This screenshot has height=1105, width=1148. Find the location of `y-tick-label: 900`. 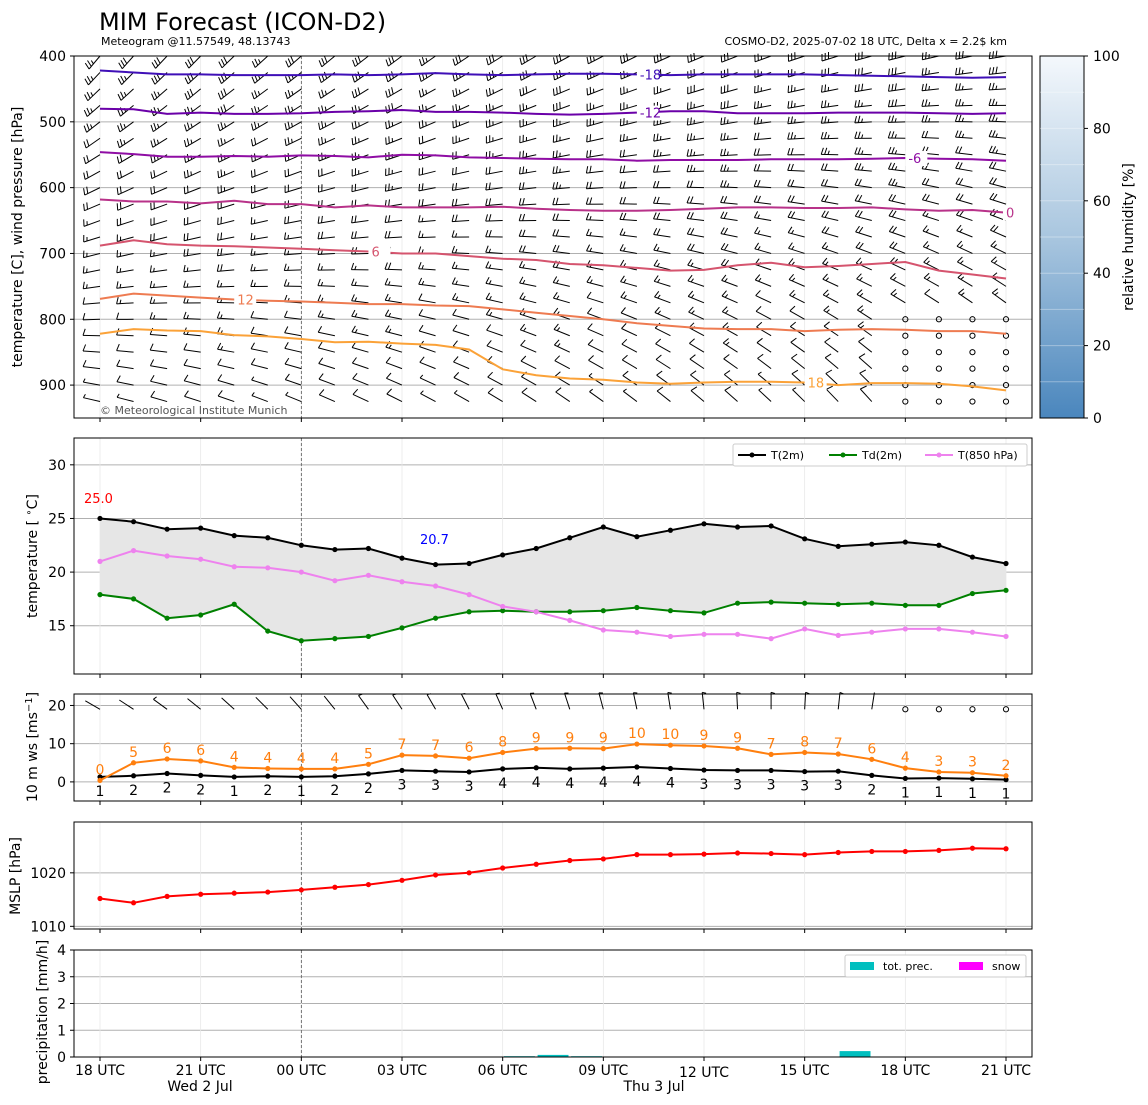

y-tick-label: 900 is located at coordinates (52, 386).